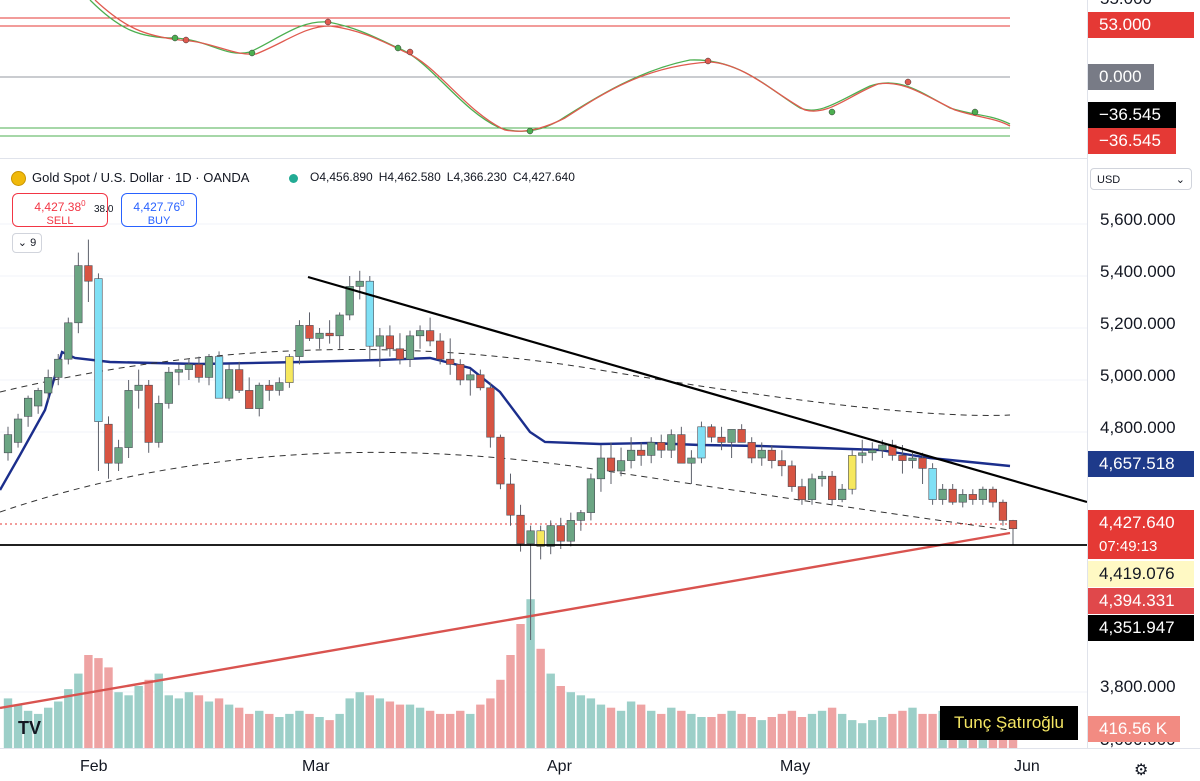 Image resolution: width=1200 pixels, height=781 pixels. I want to click on time-label: Mar, so click(316, 766).